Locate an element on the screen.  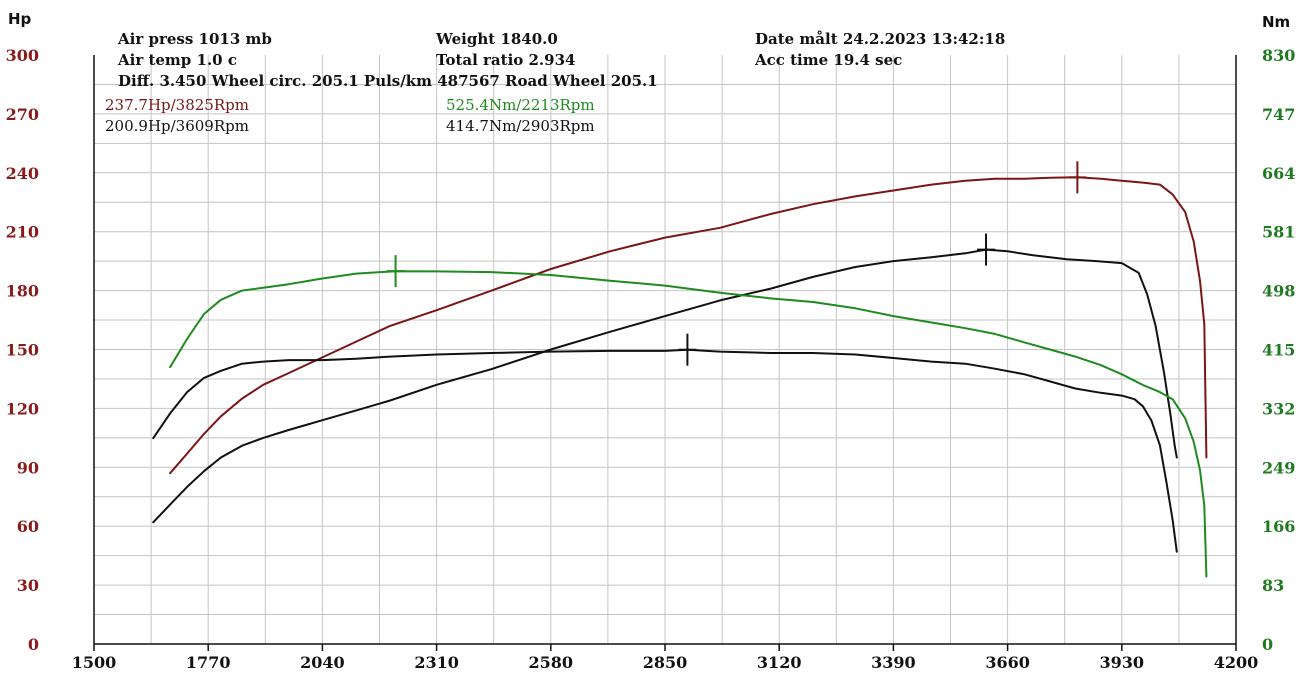
y-right-tick-label: 581 is located at coordinates (1278, 232).